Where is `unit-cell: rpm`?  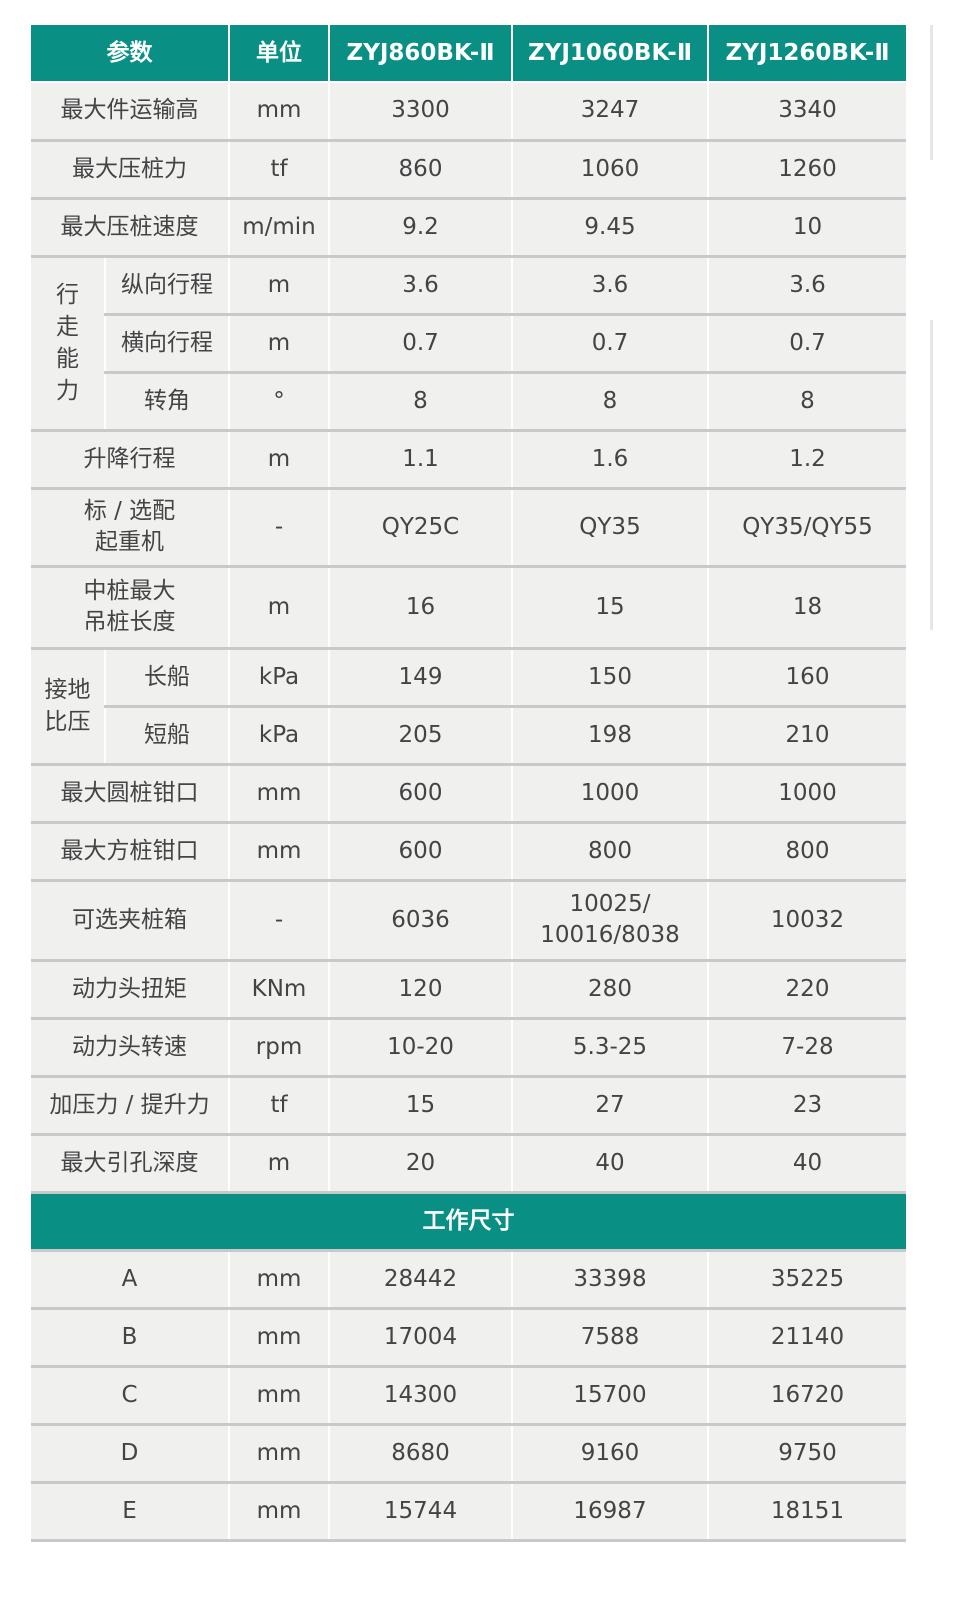
unit-cell: rpm is located at coordinates (279, 1048).